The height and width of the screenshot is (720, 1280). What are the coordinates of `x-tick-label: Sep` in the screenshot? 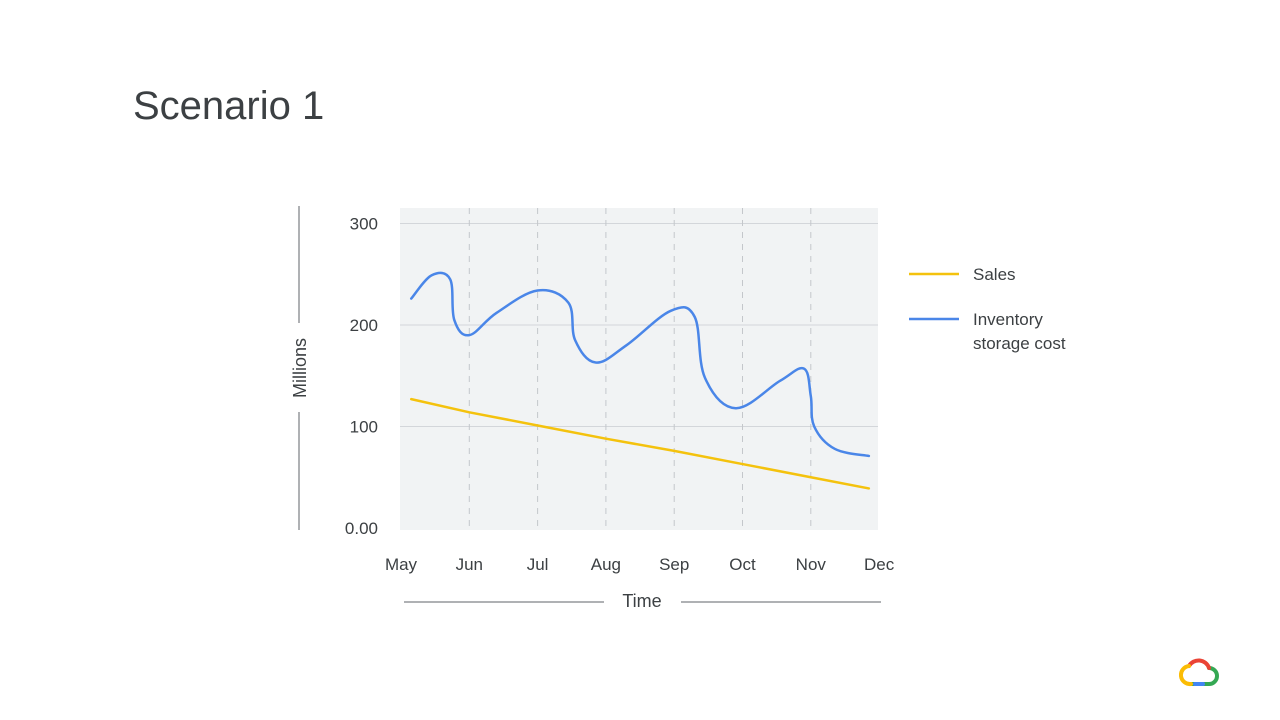 It's located at (674, 564).